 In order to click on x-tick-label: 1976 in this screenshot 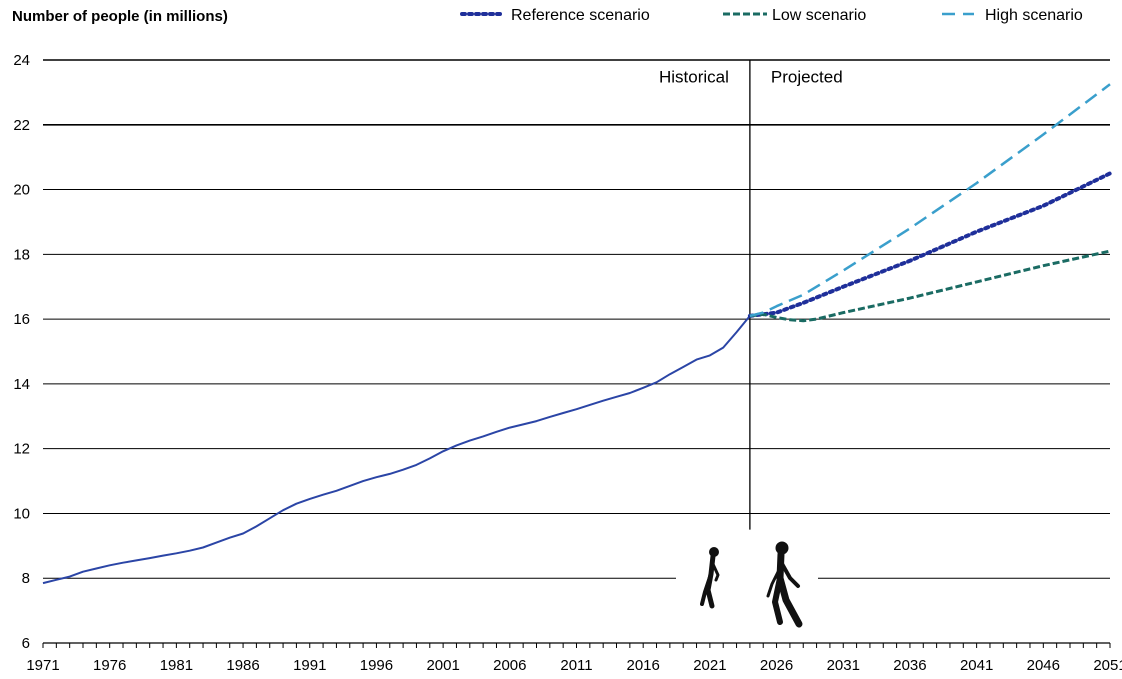, I will do `click(109, 665)`.